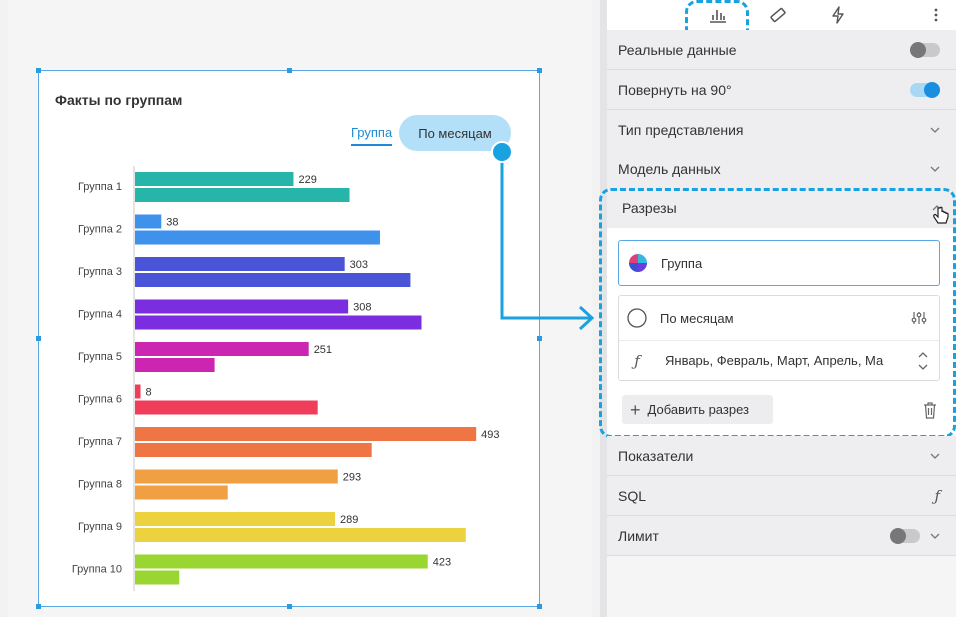  I want to click on category-label: Группа 8, so click(100, 485).